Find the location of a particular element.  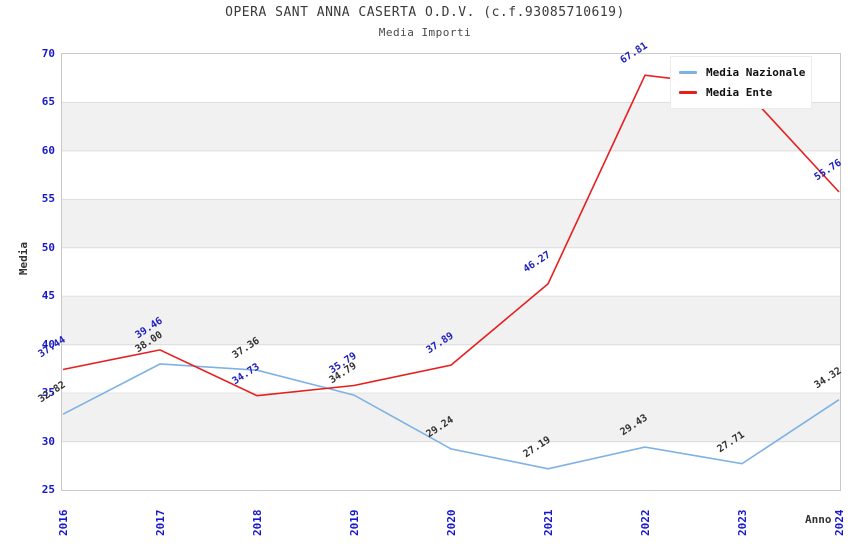

legend: Media Nazionale Media Ente is located at coordinates (741, 82).